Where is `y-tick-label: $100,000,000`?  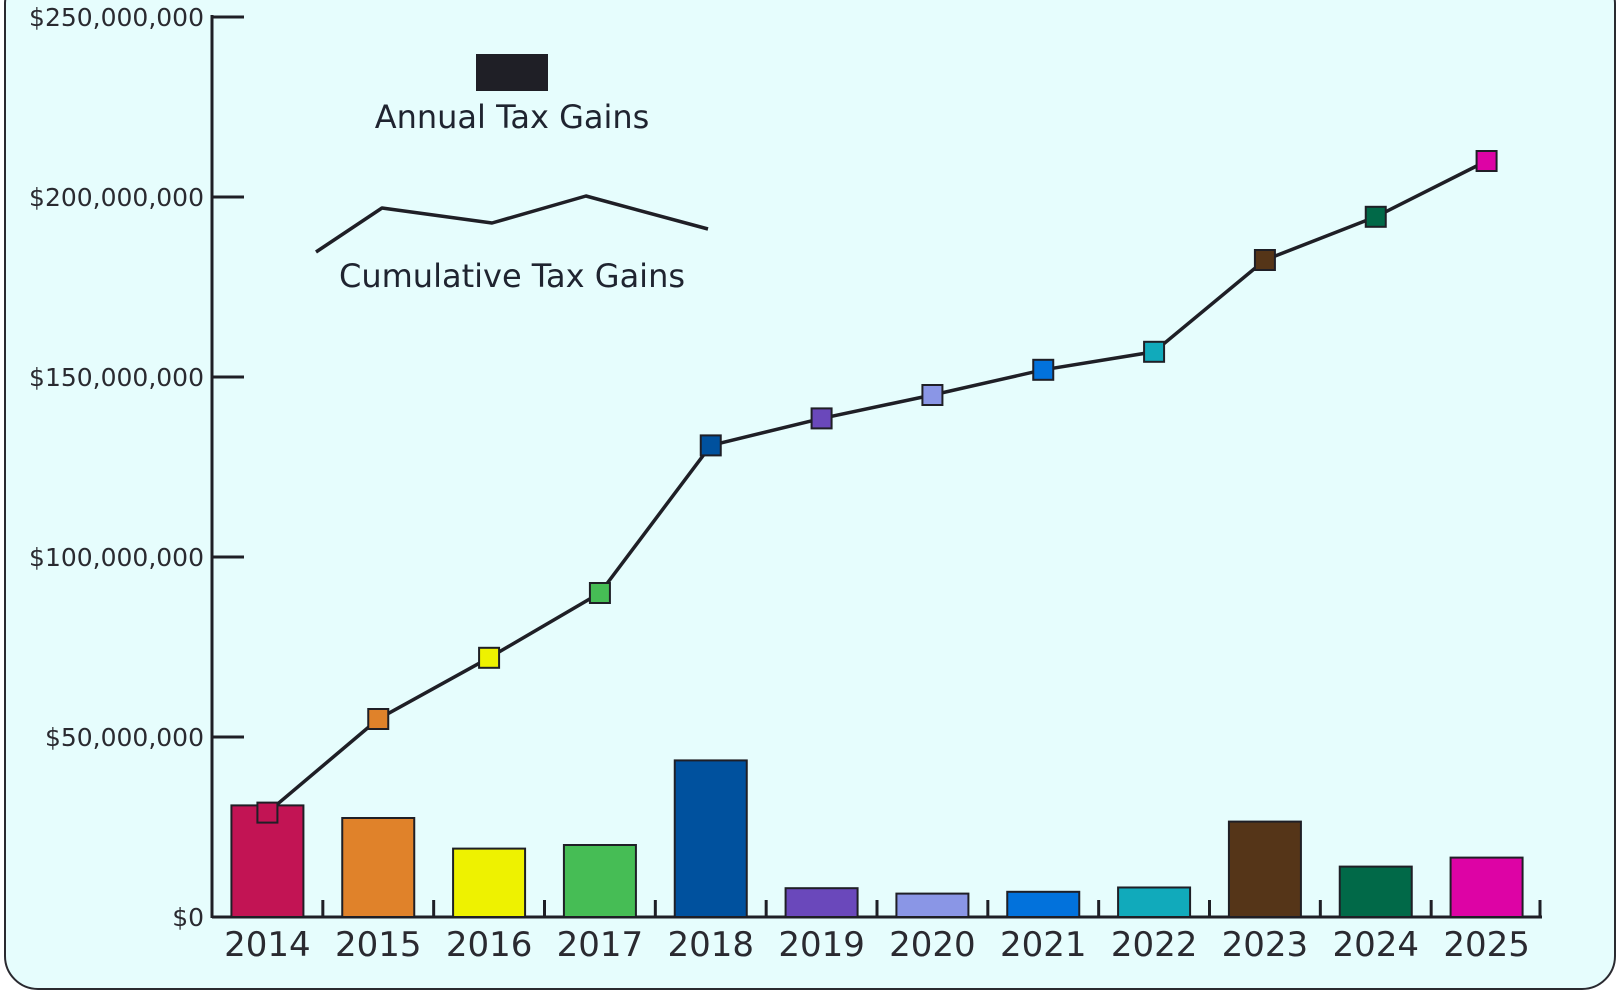
y-tick-label: $100,000,000 is located at coordinates (116, 557).